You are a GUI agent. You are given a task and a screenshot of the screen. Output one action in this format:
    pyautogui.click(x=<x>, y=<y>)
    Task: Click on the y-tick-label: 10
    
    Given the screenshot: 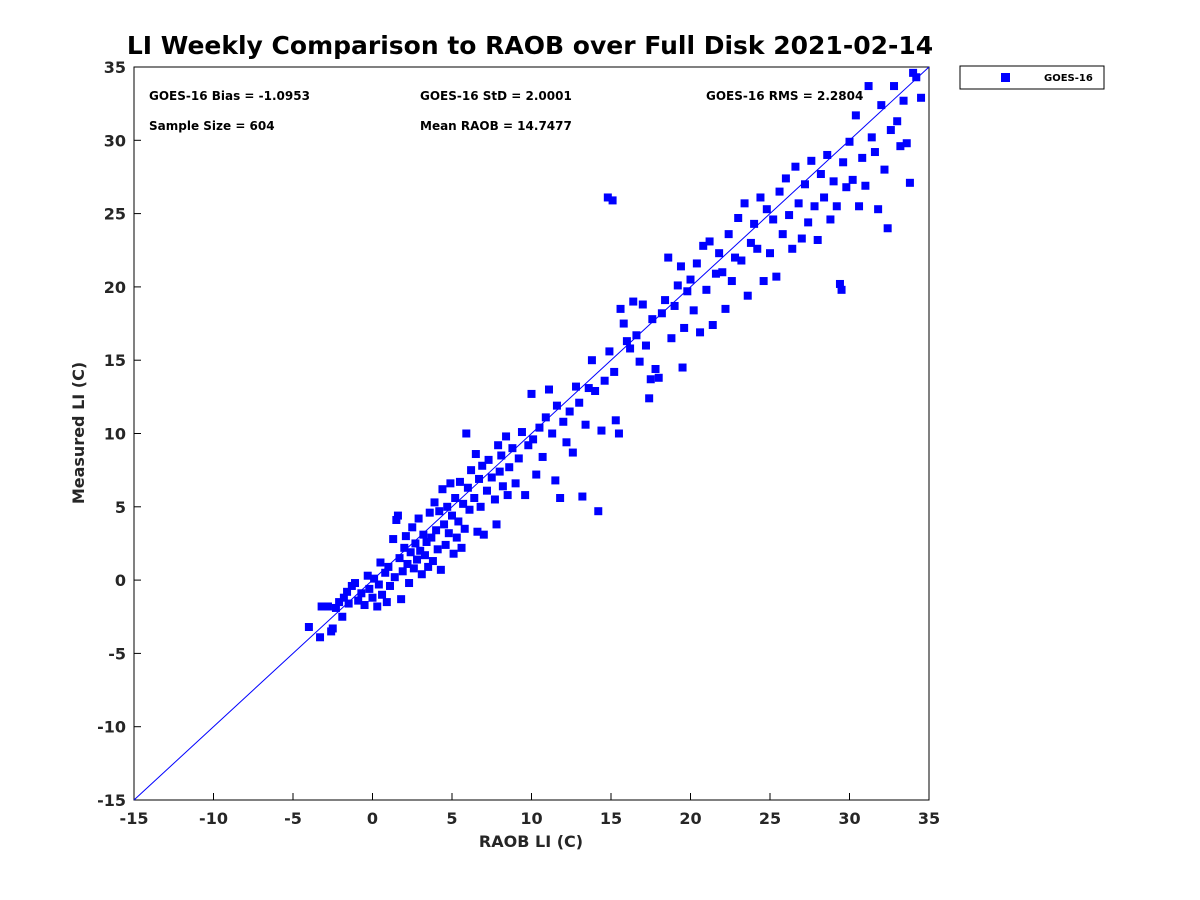 What is the action you would take?
    pyautogui.click(x=115, y=434)
    